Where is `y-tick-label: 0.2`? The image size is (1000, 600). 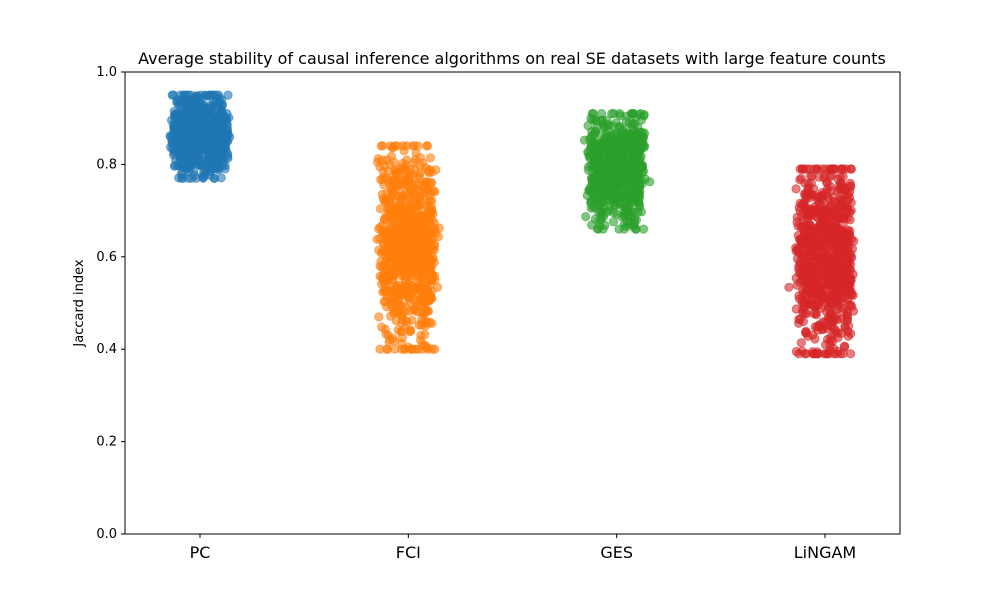
y-tick-label: 0.2 is located at coordinates (106, 442).